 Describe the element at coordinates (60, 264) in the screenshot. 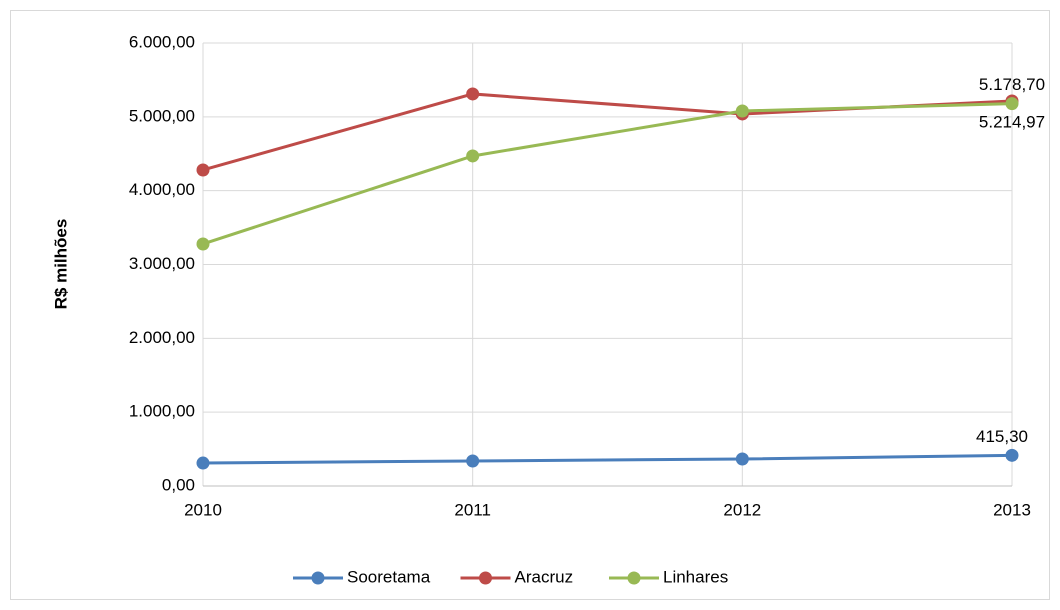

I see `y-axis-label: R$ milhões` at that location.